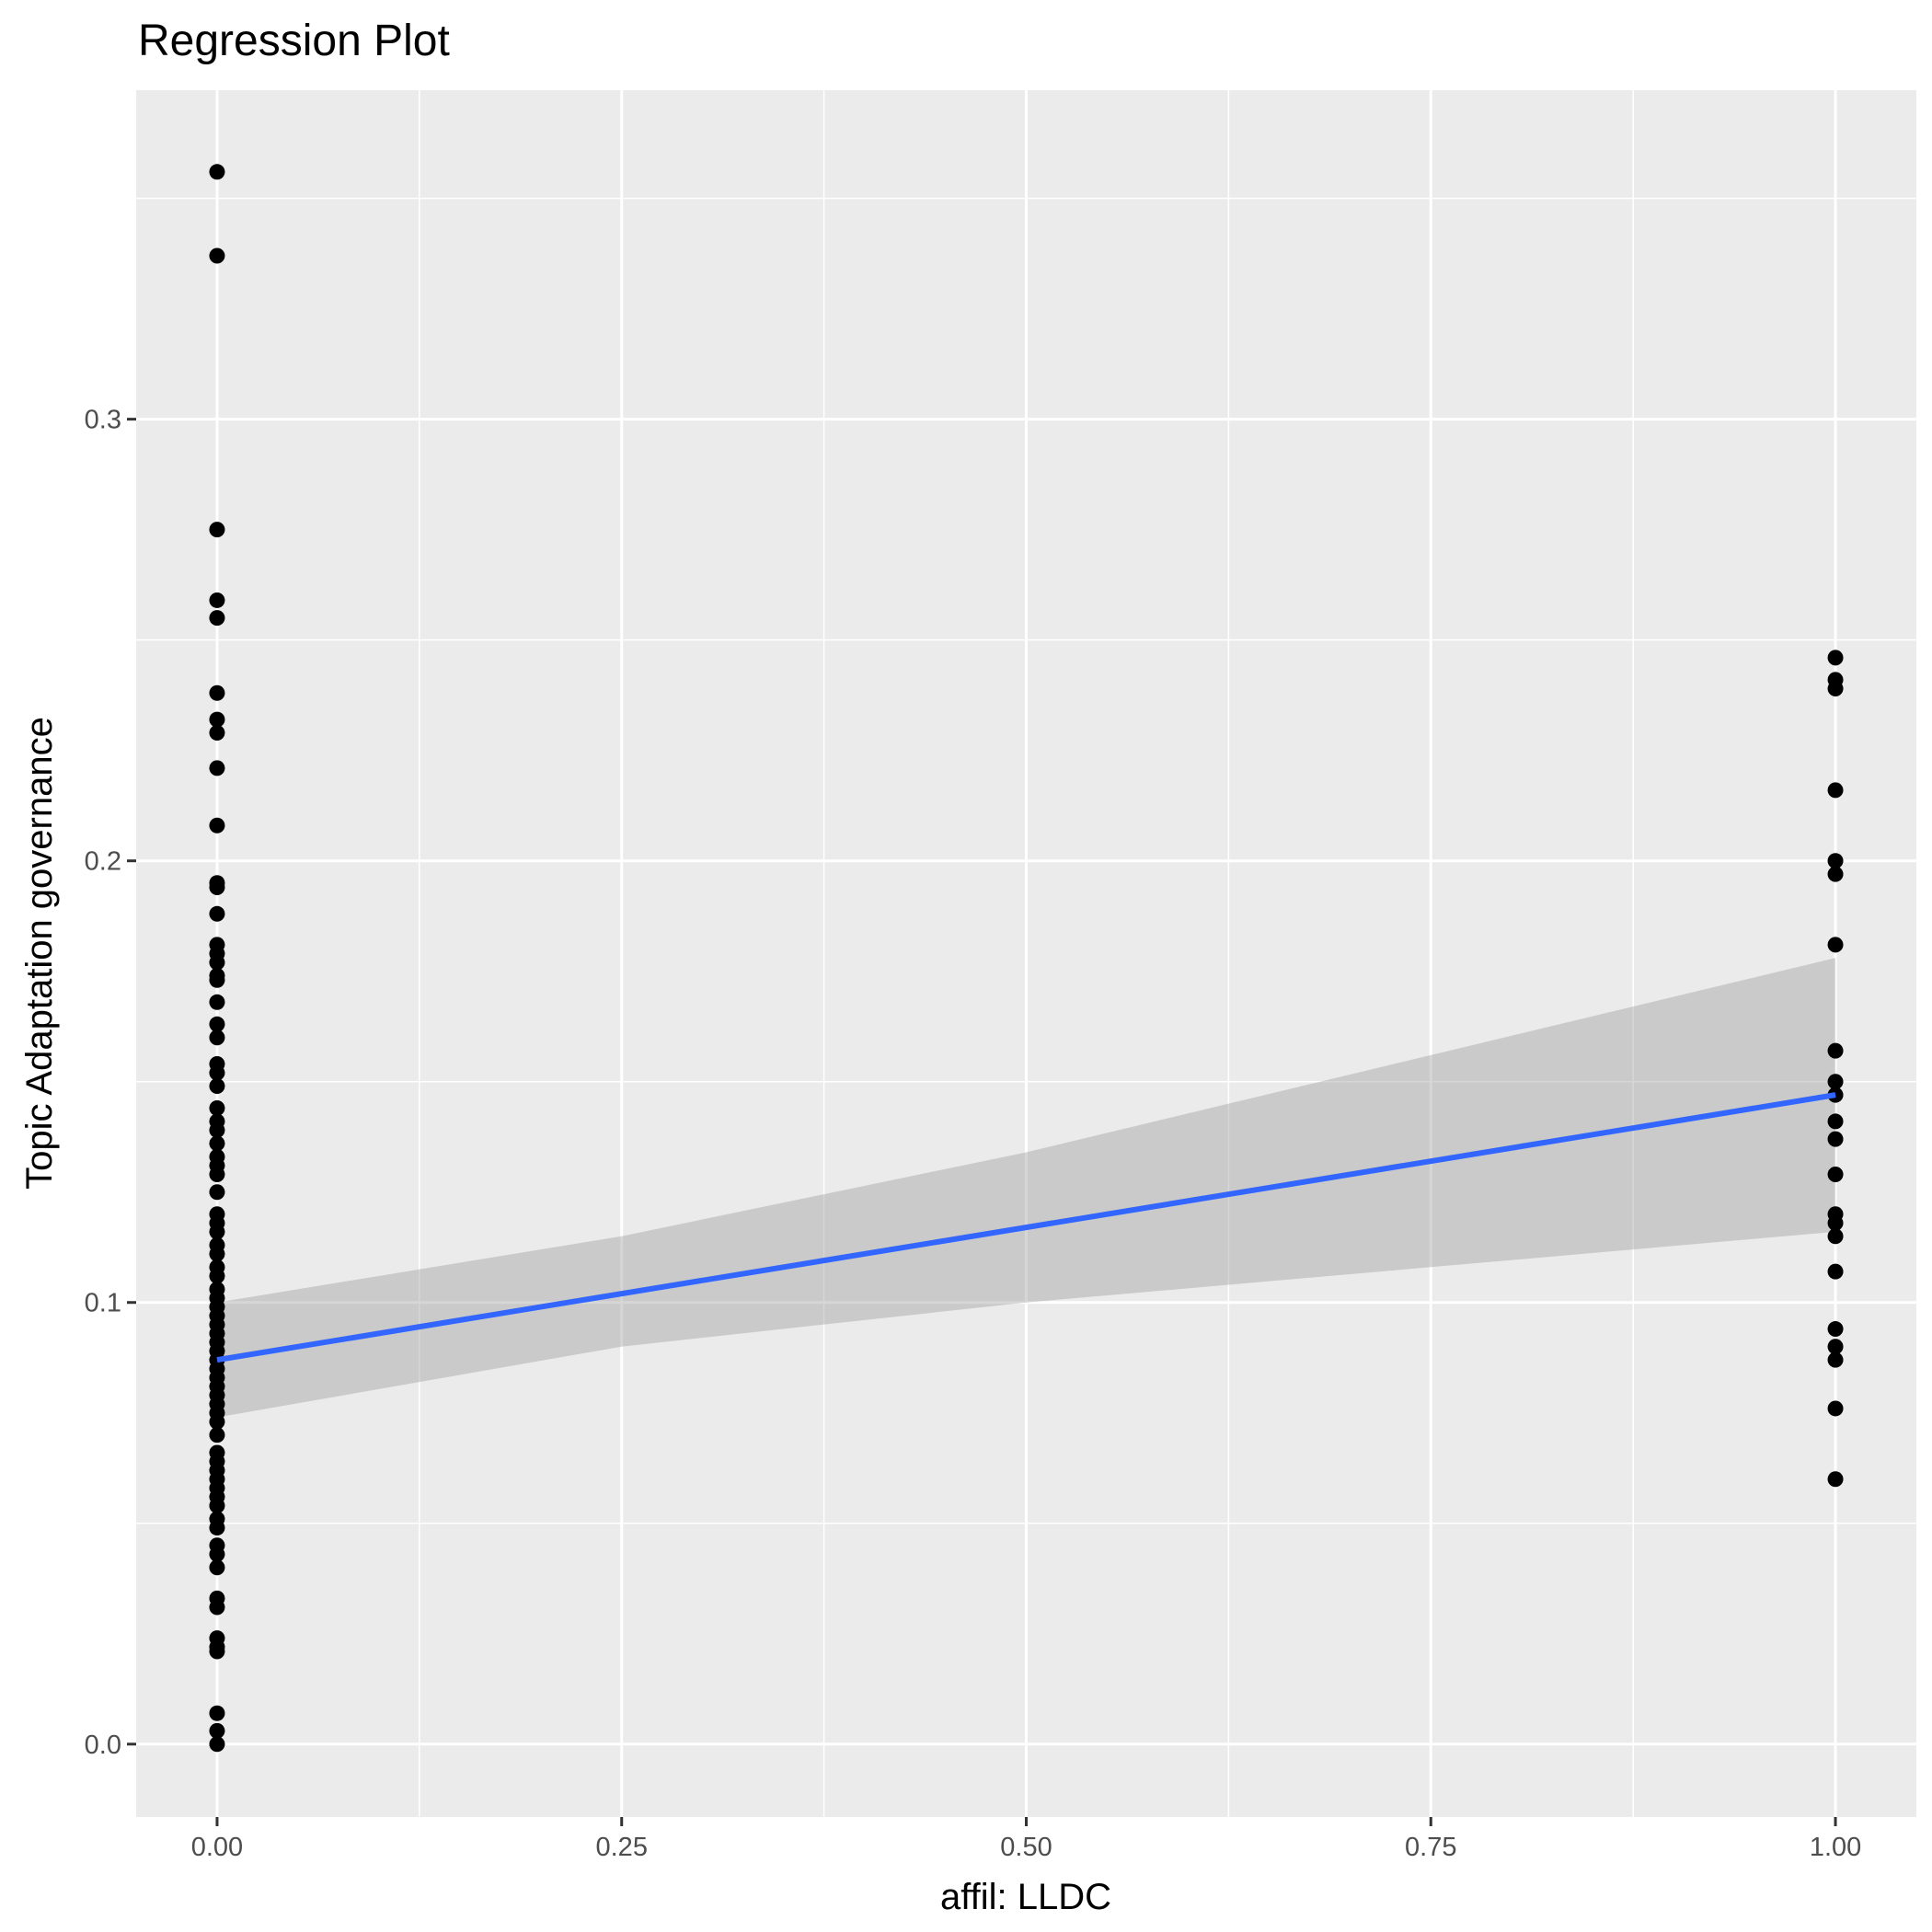  What do you see at coordinates (1026, 1227) in the screenshot?
I see `regression-line` at bounding box center [1026, 1227].